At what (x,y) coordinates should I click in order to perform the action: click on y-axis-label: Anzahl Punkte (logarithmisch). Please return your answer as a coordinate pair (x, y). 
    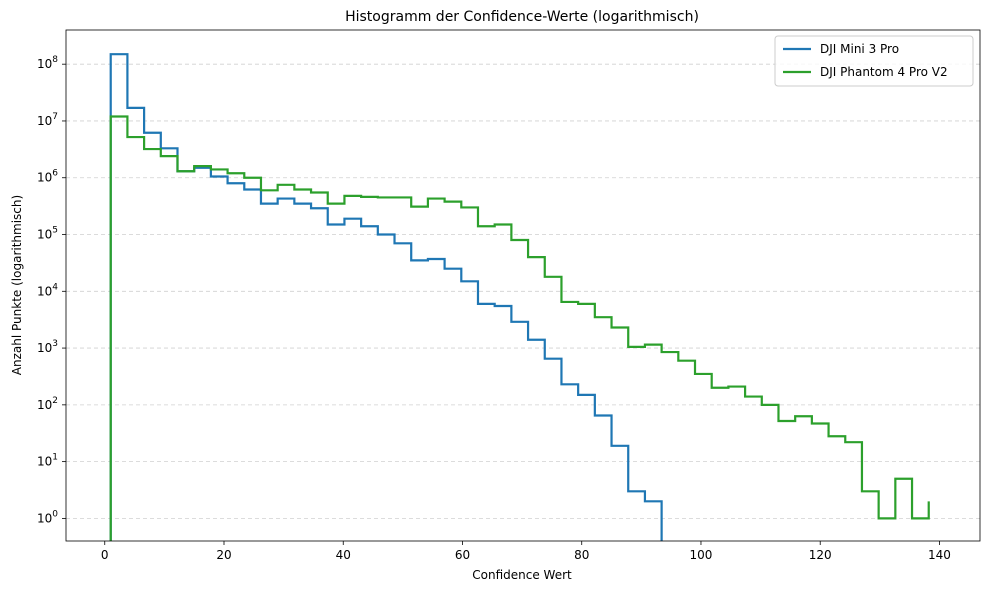
    Looking at the image, I should click on (17, 285).